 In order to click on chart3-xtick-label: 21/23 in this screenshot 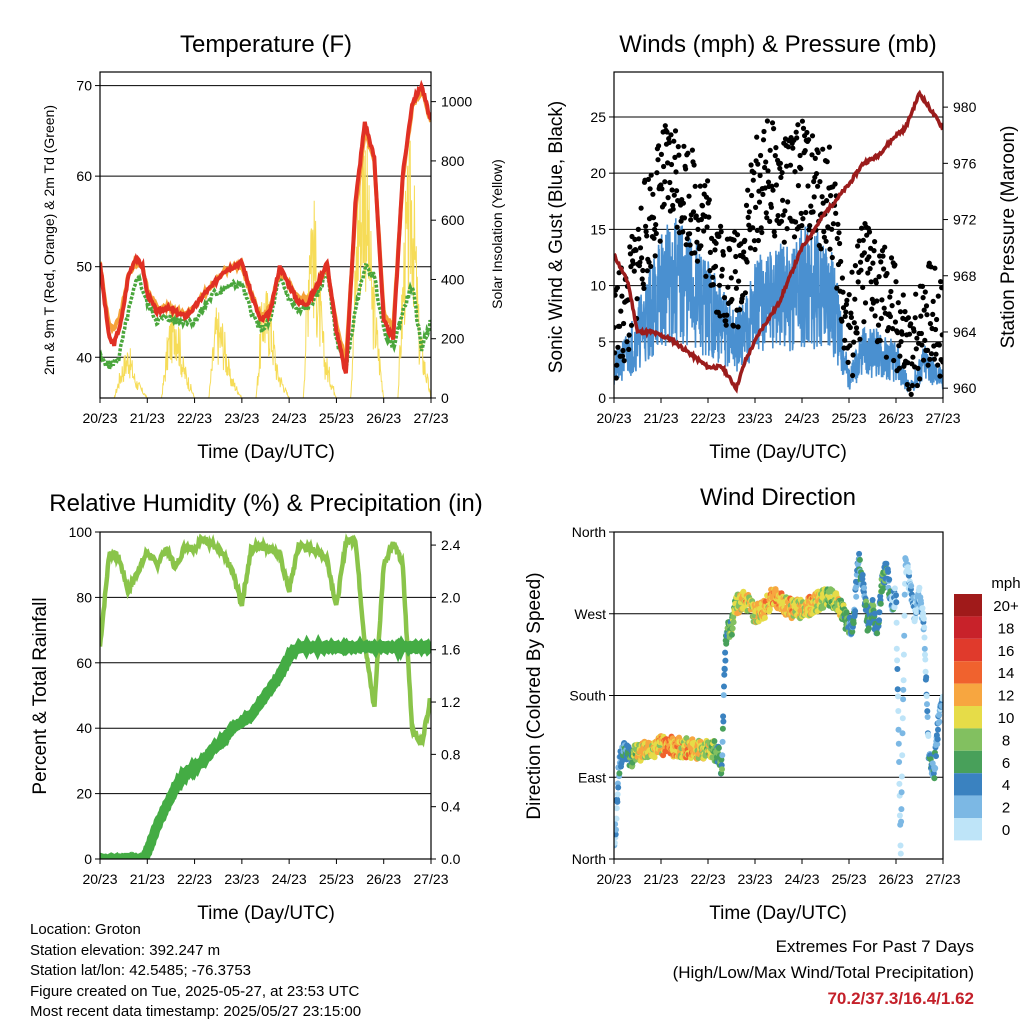, I will do `click(147, 879)`.